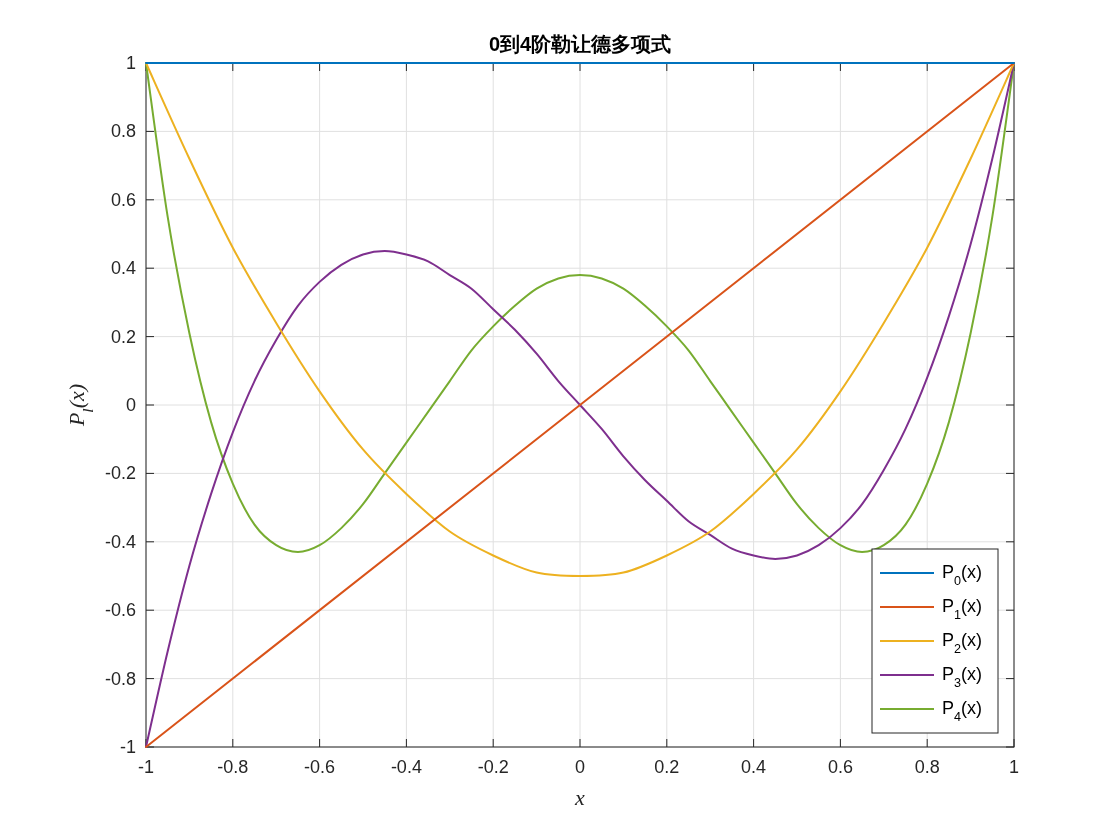 The image size is (1120, 840). I want to click on legend-label: P$_{0}$(x), so click(962, 575).